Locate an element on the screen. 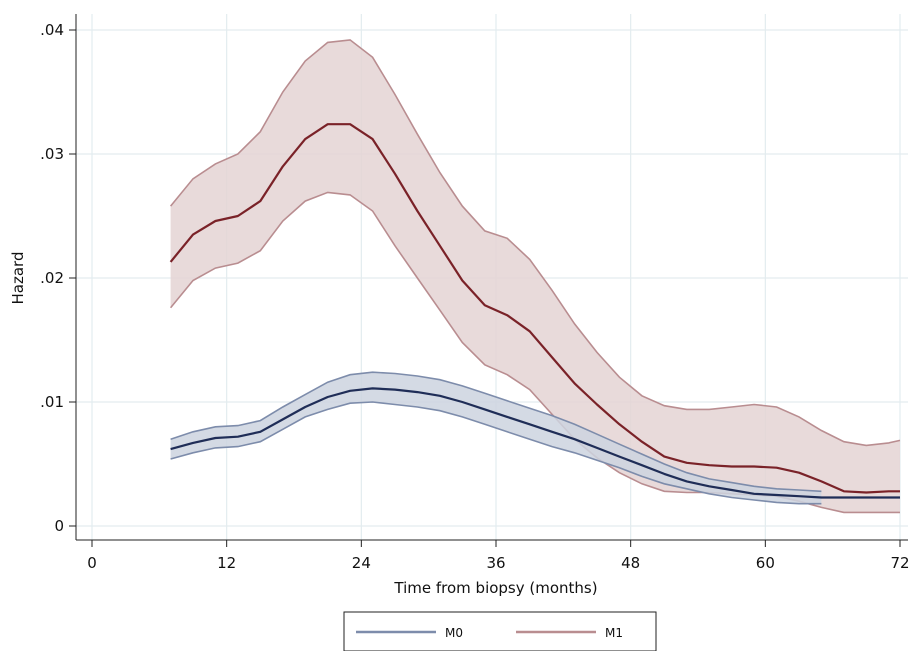 The height and width of the screenshot is (651, 911). y-axis-title: Hazard is located at coordinates (18, 278).